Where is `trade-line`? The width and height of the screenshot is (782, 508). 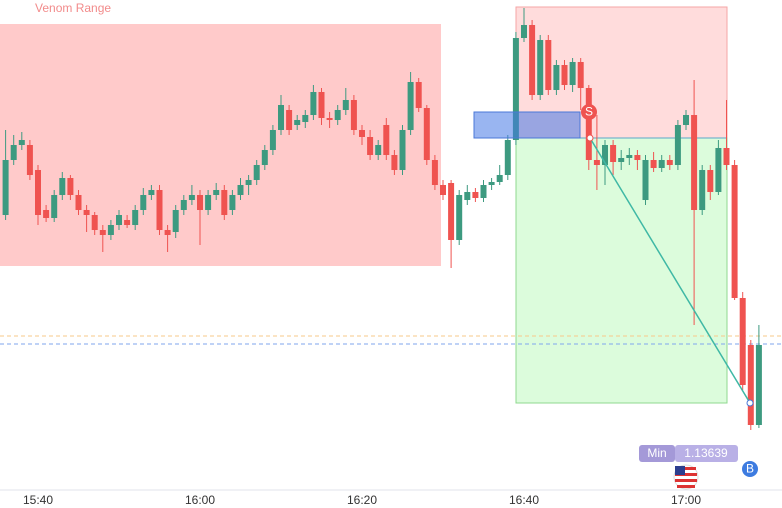
trade-line is located at coordinates (670, 270).